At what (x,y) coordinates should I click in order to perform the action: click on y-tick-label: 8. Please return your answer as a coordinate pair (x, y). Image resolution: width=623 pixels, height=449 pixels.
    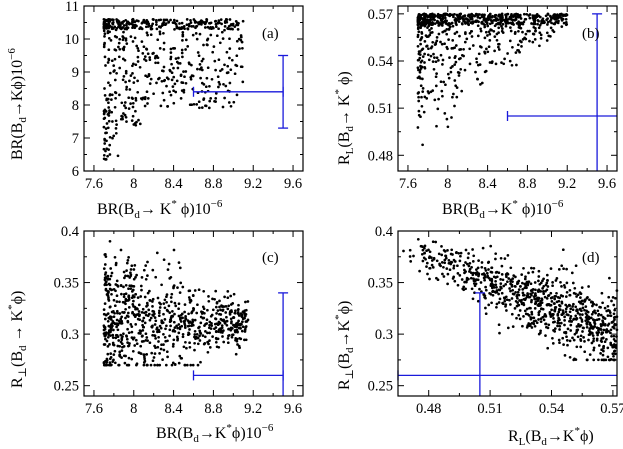
    Looking at the image, I should click on (75, 106).